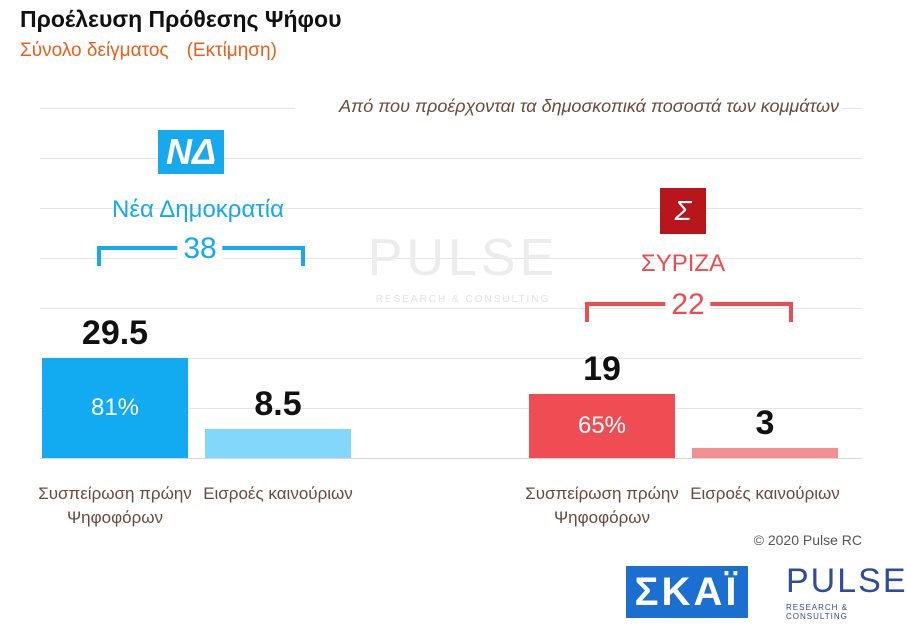  Describe the element at coordinates (765, 422) in the screenshot. I see `value-label: 3` at that location.